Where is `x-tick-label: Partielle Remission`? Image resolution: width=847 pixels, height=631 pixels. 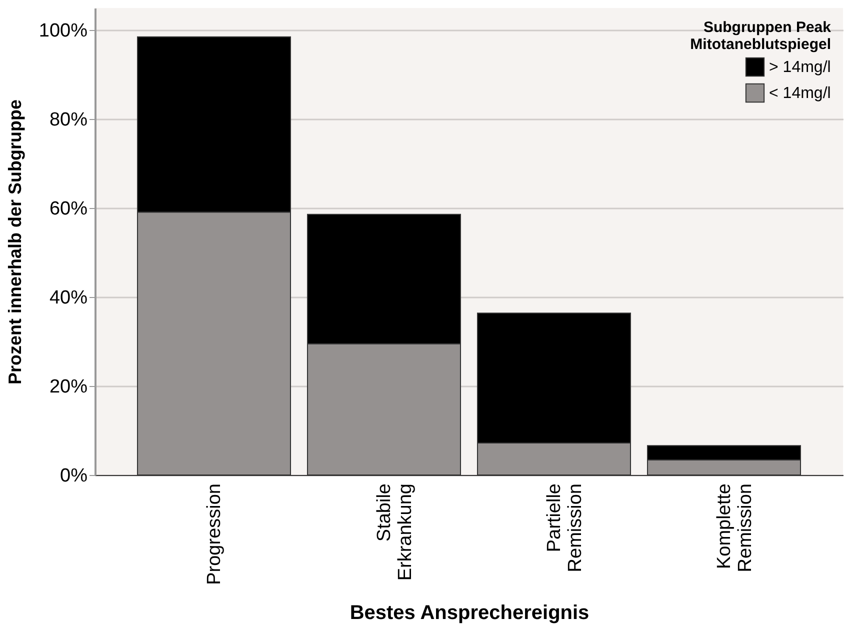 x-tick-label: Partielle Remission is located at coordinates (565, 528).